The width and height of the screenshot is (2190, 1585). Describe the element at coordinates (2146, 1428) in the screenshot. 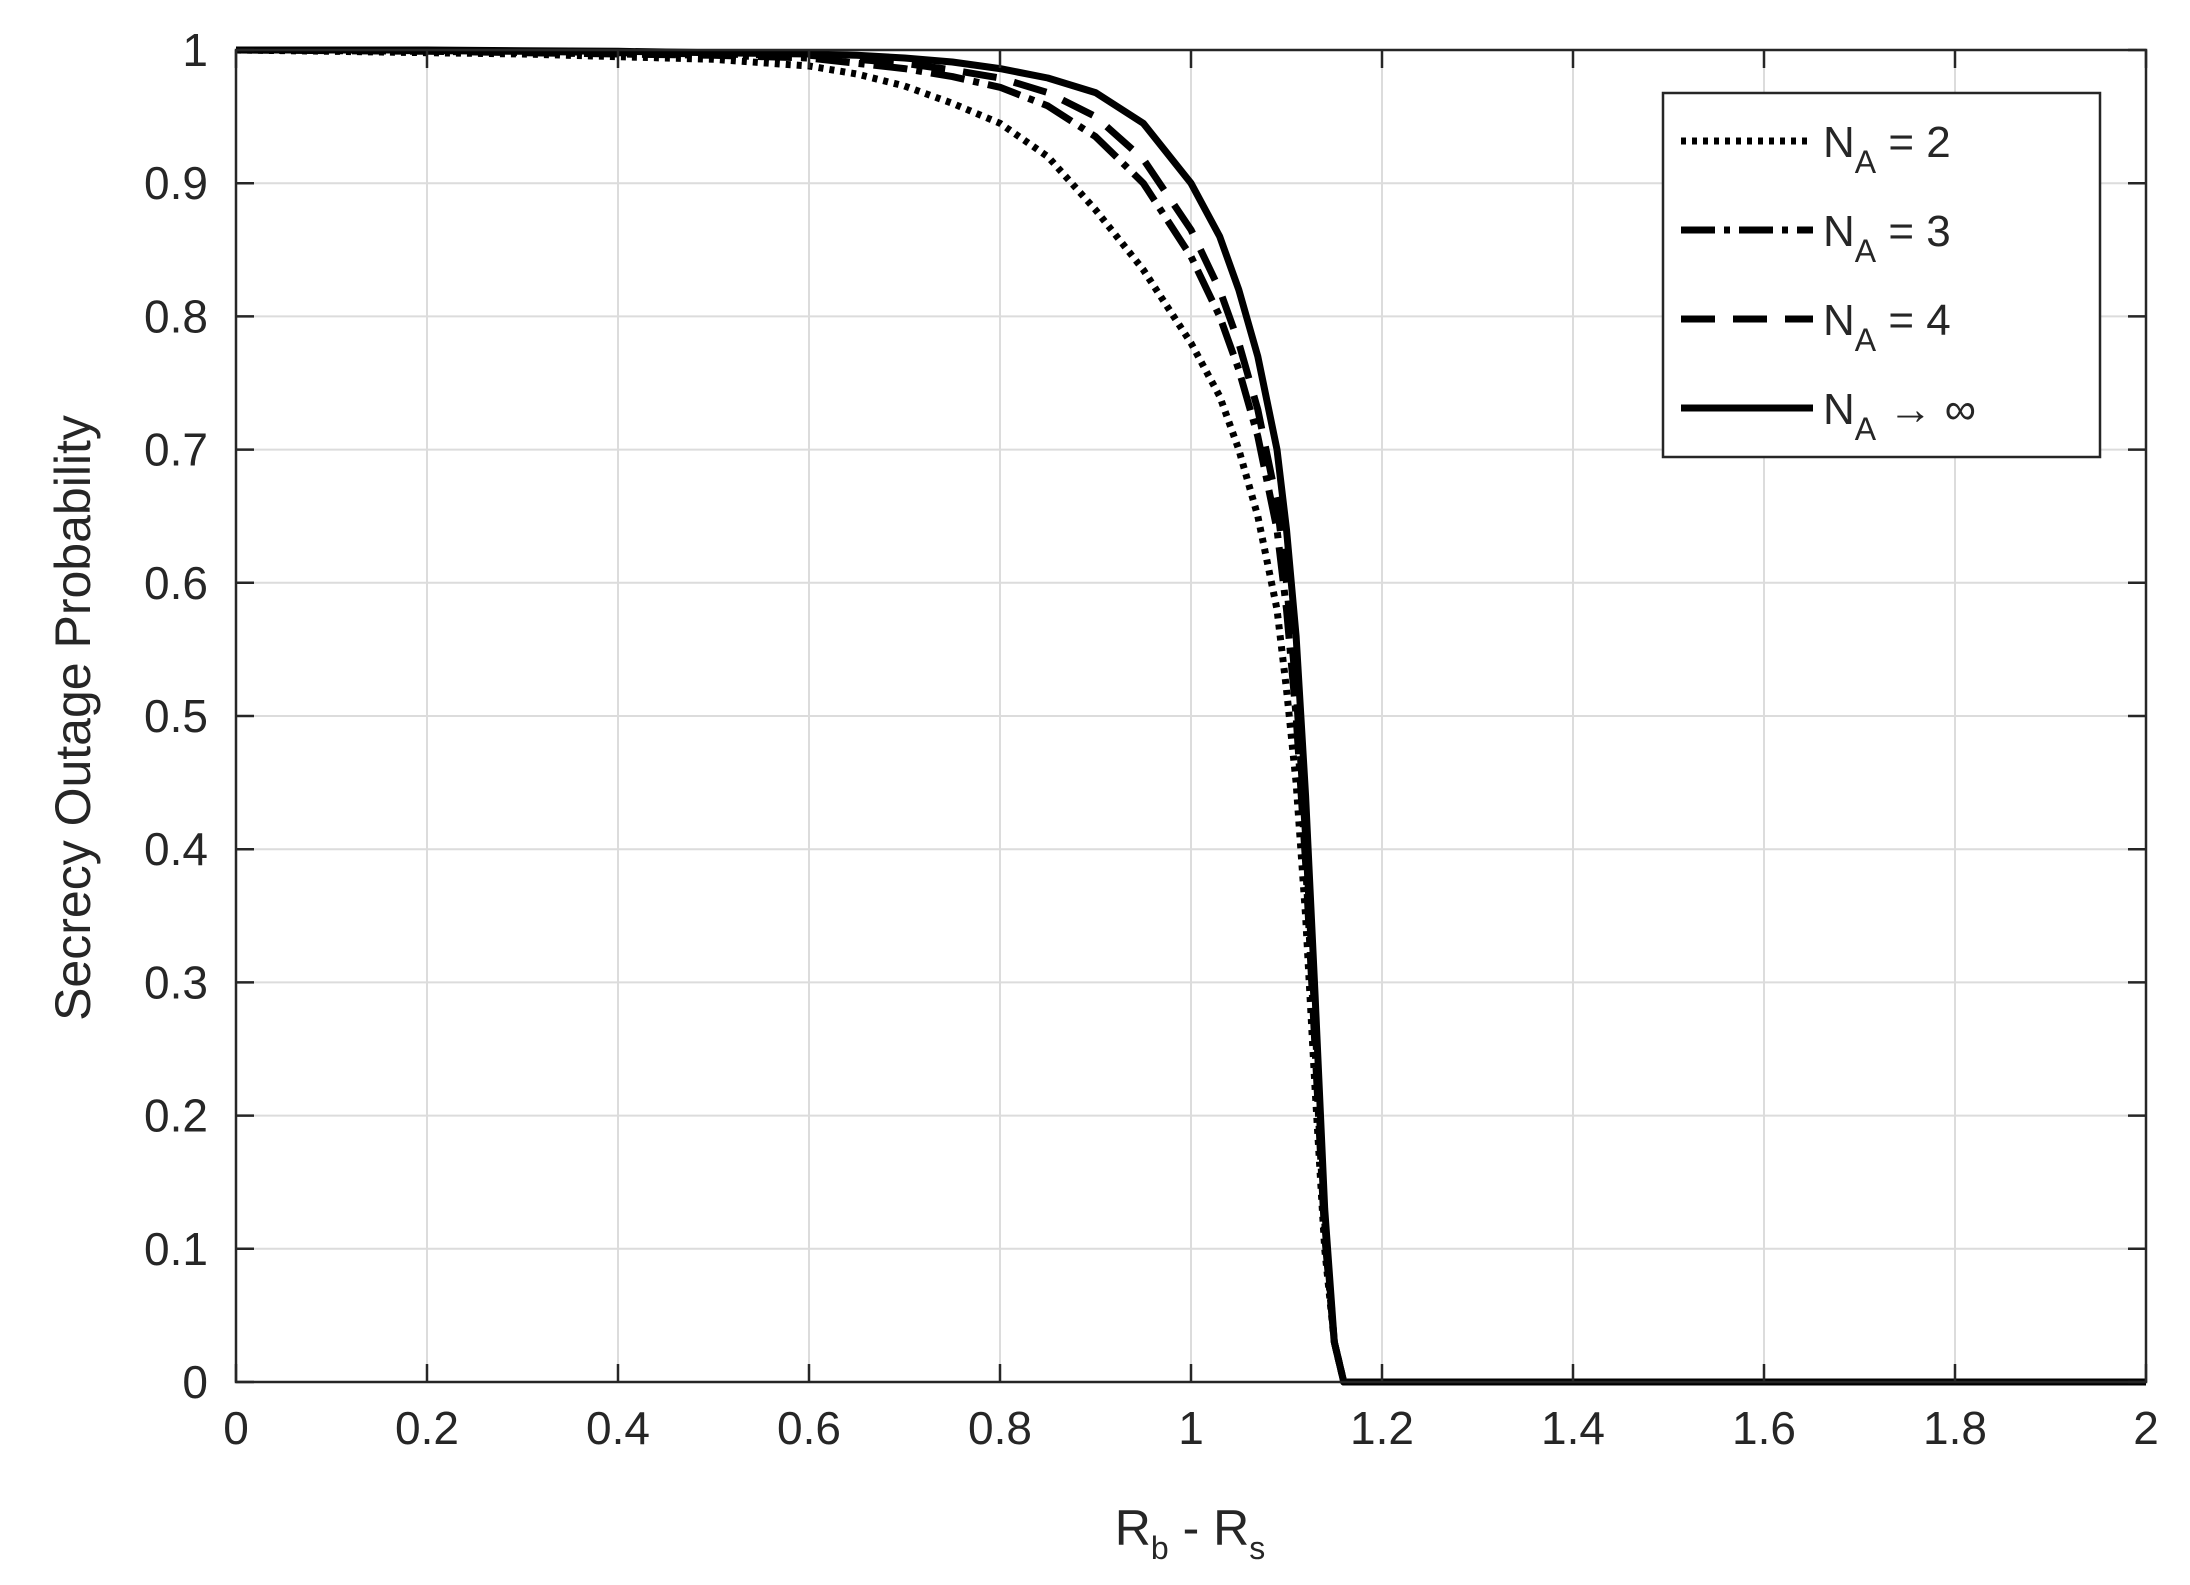

I see `x-tick-label: 2` at that location.